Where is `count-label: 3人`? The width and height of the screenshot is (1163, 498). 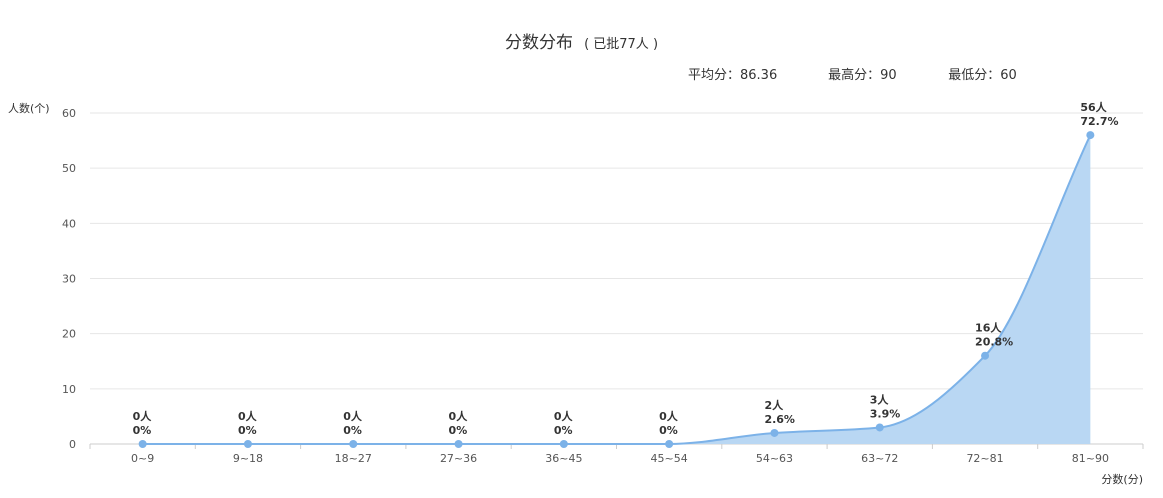
count-label: 3人 is located at coordinates (880, 399).